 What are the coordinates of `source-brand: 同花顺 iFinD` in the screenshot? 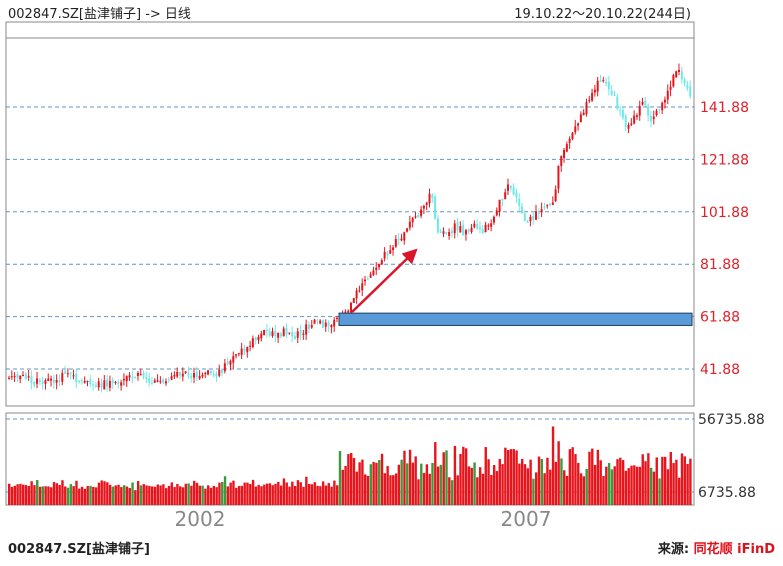 It's located at (734, 549).